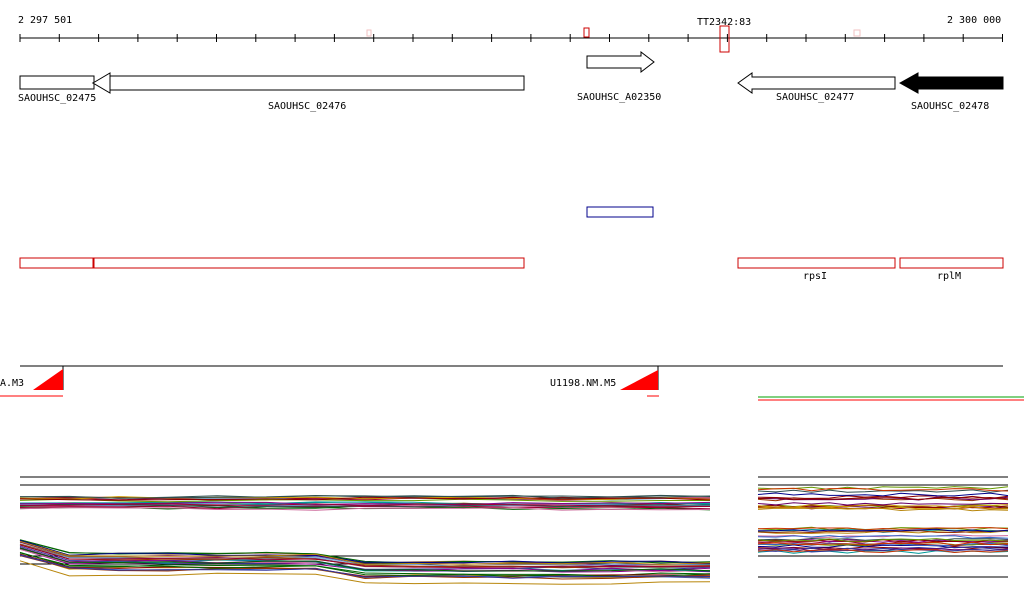 The image size is (1024, 616). What do you see at coordinates (583, 383) in the screenshot?
I see `peak-label: U1198.NM.M5` at bounding box center [583, 383].